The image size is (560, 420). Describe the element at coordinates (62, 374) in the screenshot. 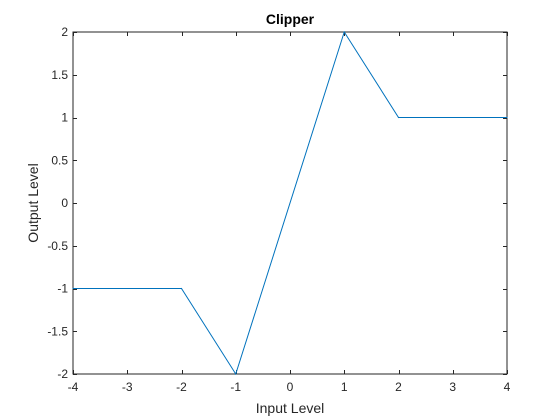

I see `y-tick-label: -2` at that location.